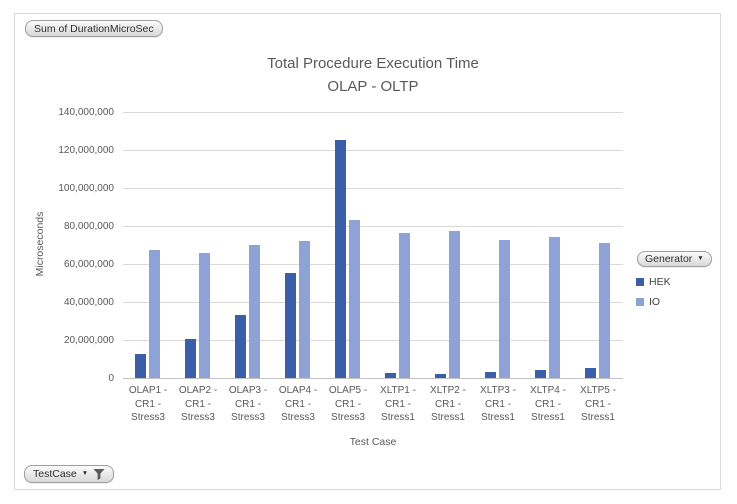 The height and width of the screenshot is (504, 737). What do you see at coordinates (86, 188) in the screenshot?
I see `y-tick-label: 100,000,000` at bounding box center [86, 188].